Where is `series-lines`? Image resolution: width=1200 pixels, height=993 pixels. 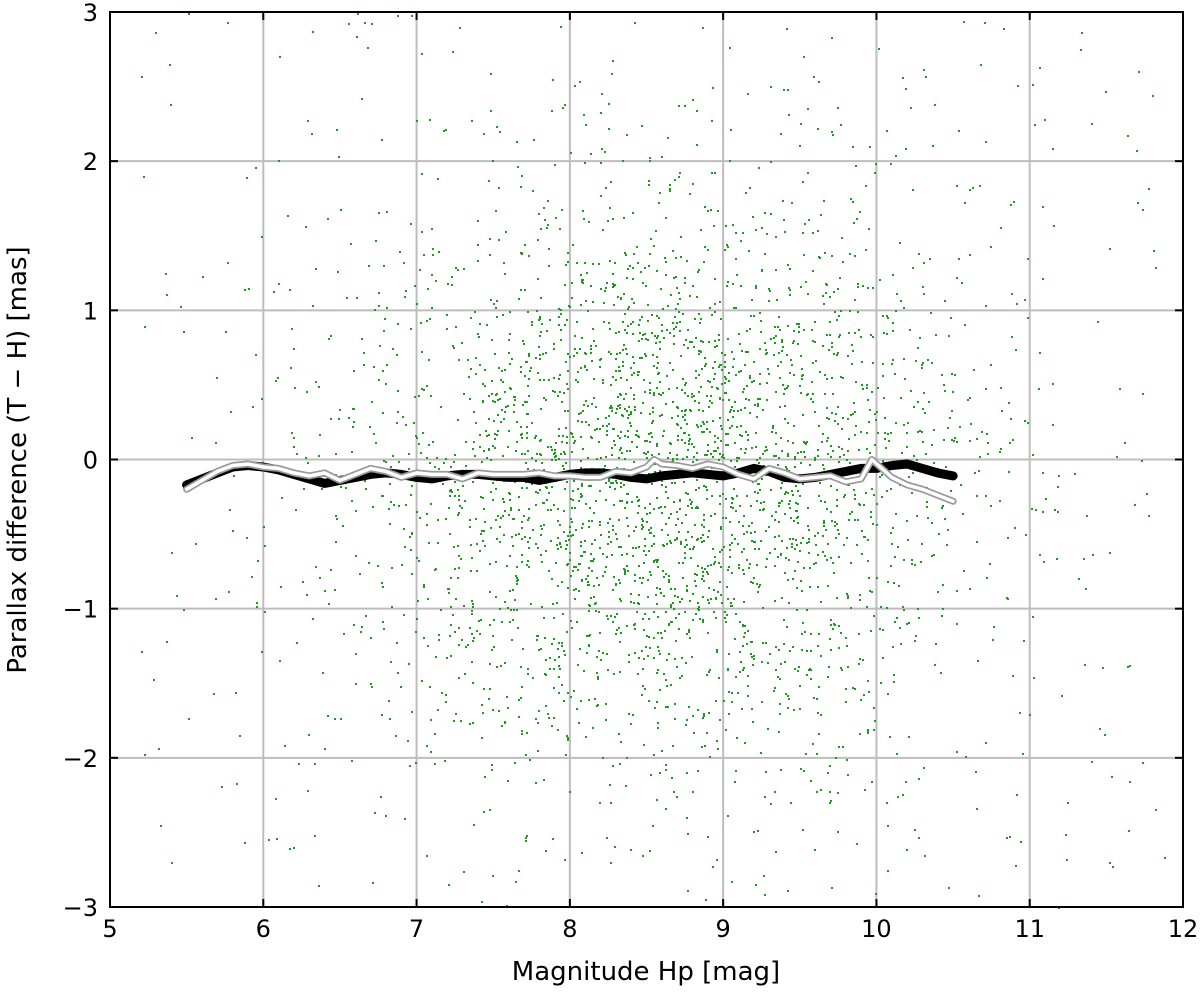
series-lines is located at coordinates (570, 480).